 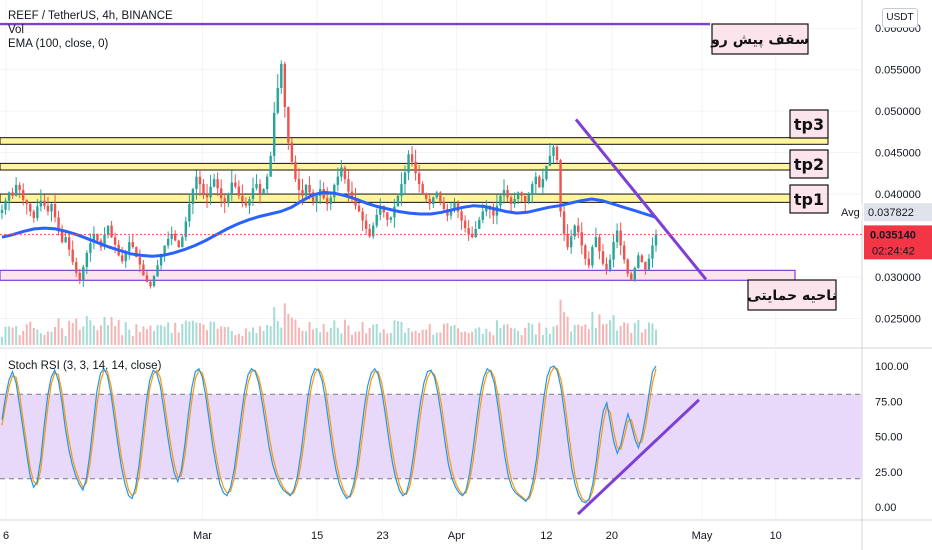 What do you see at coordinates (85, 366) in the screenshot?
I see `stoch-rsi-label: Stoch RSI (3, 3, 14, 14, close)` at bounding box center [85, 366].